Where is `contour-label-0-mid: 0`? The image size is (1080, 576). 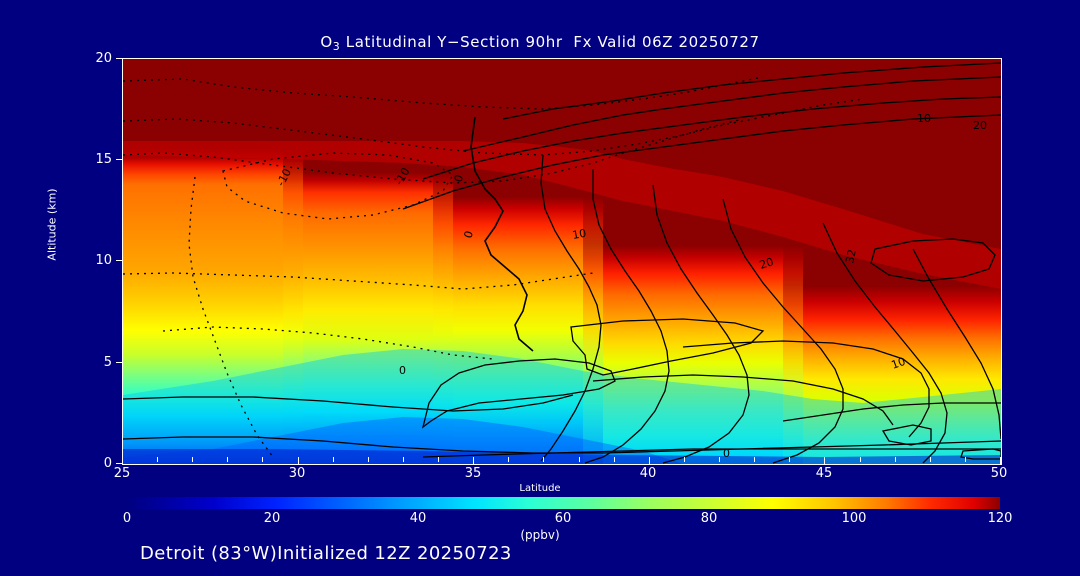 contour-label-0-mid: 0 is located at coordinates (468, 234).